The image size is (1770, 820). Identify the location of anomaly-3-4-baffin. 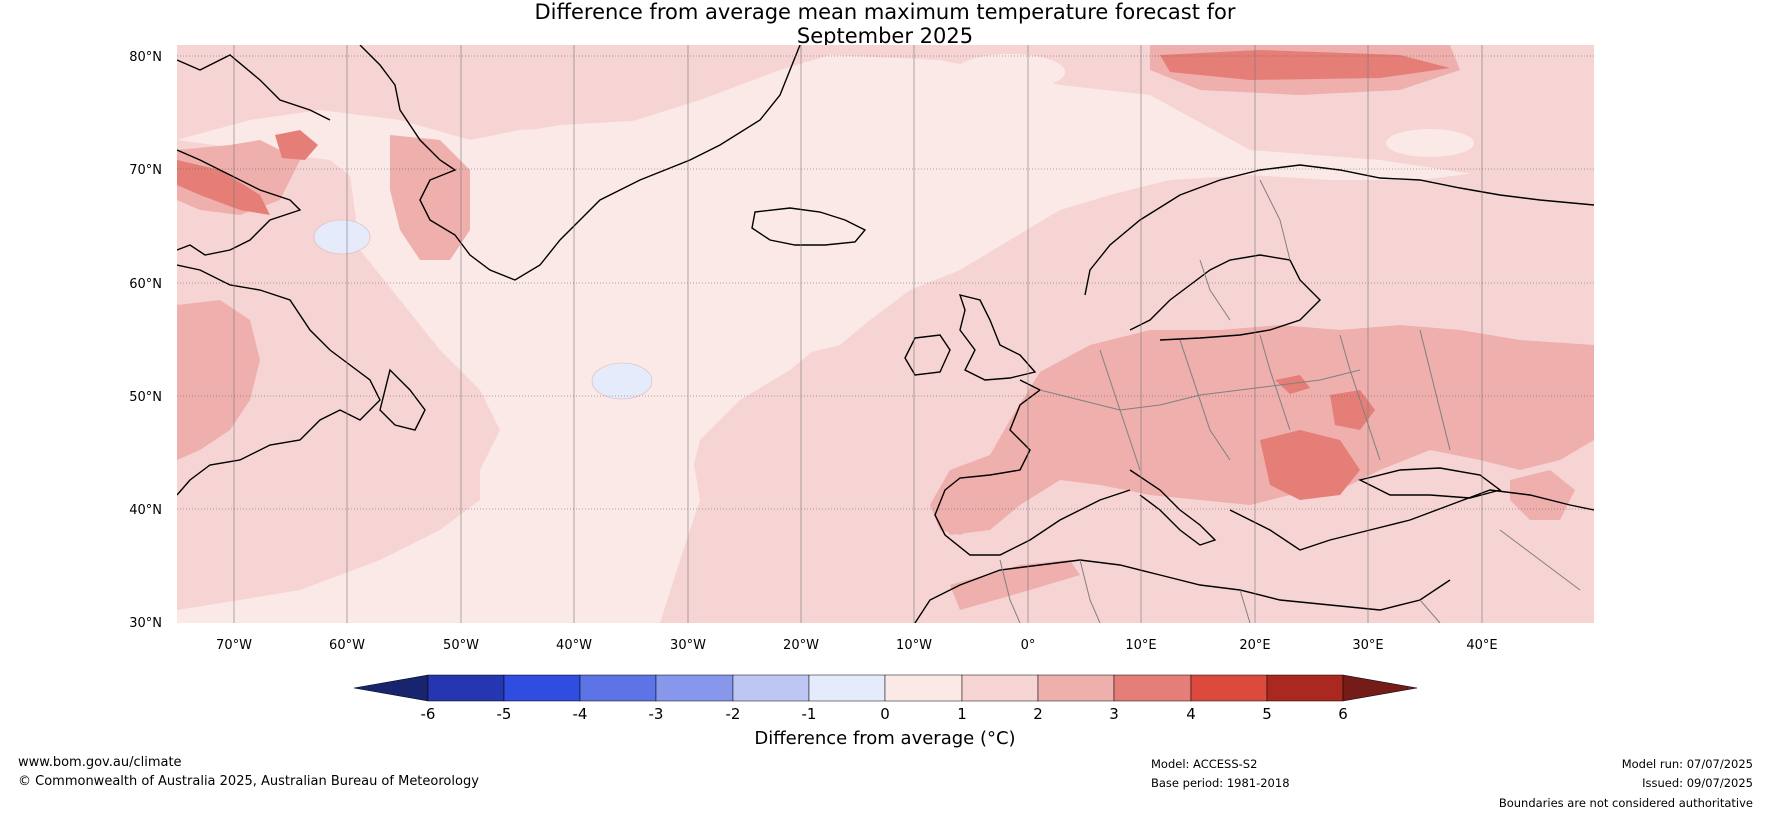
(296, 145).